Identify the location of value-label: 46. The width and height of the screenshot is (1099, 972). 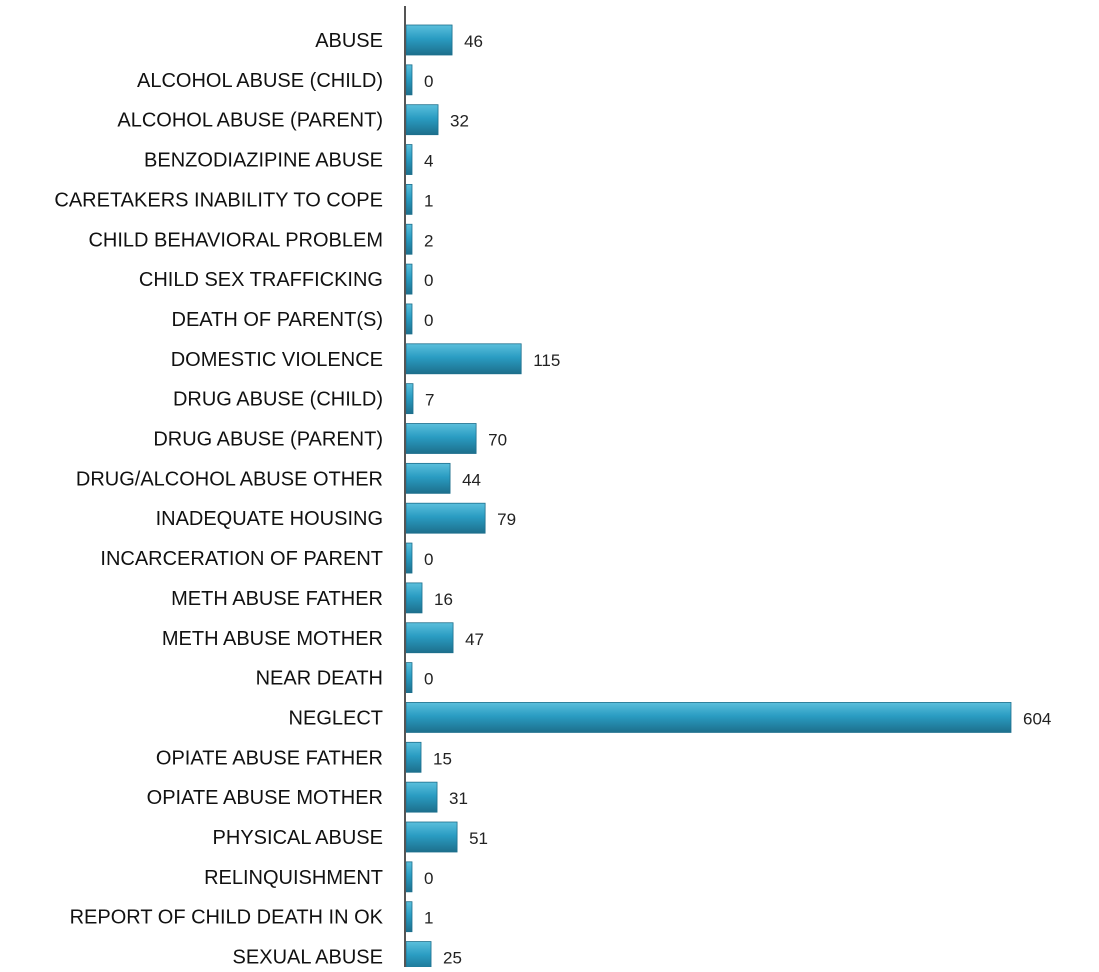
(473, 41).